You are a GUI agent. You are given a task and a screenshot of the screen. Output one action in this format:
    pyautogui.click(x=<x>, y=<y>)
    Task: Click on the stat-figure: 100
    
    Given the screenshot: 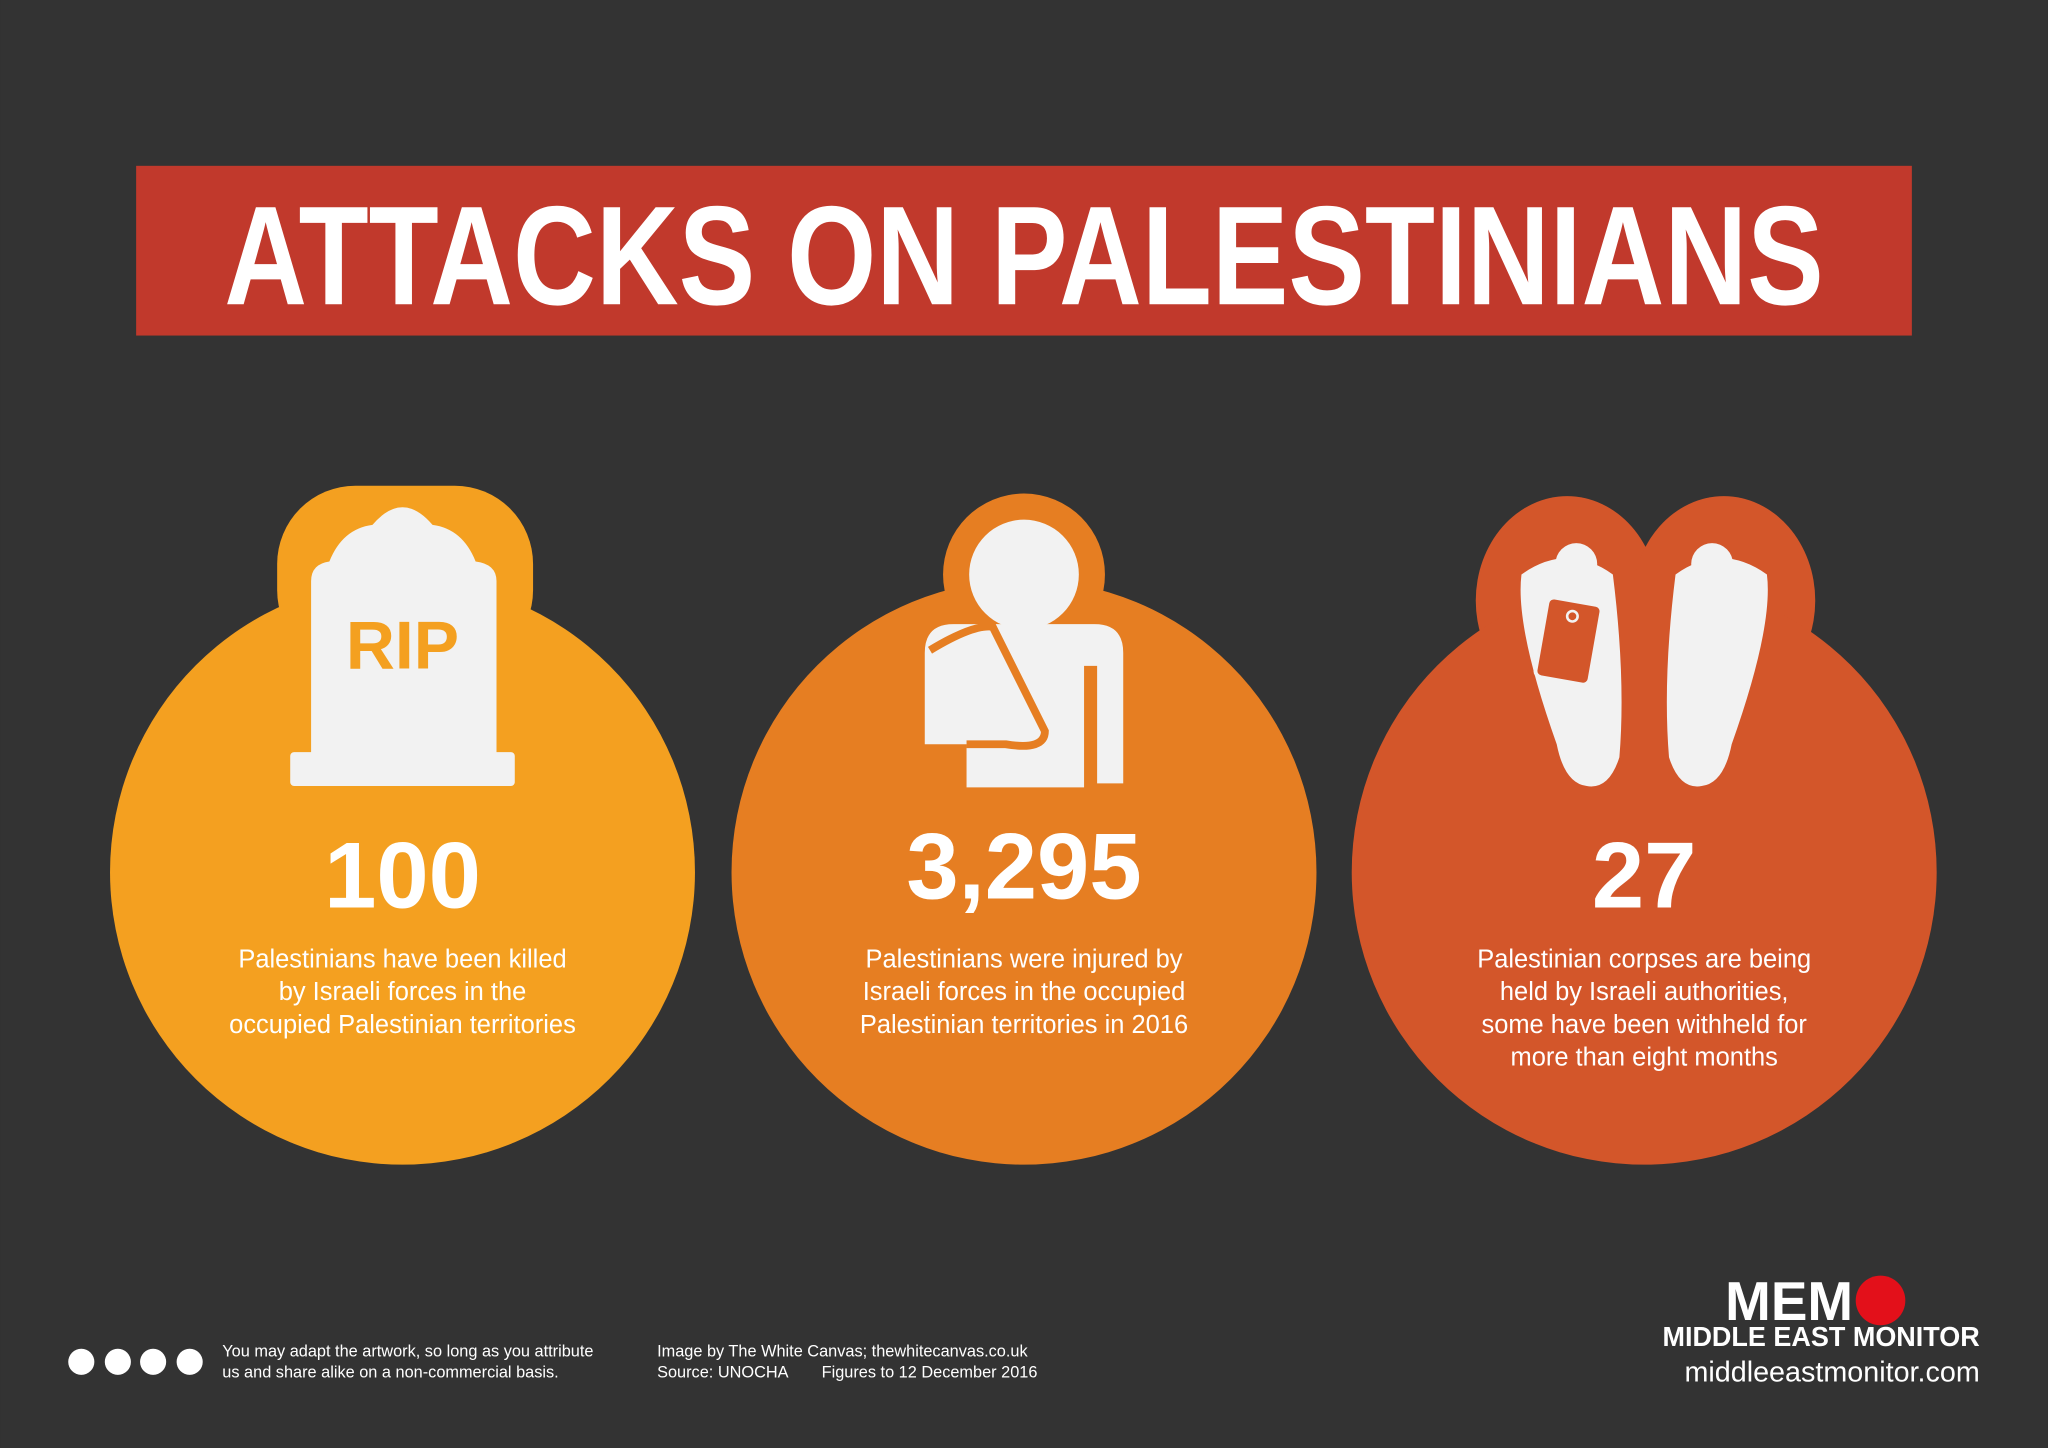 What is the action you would take?
    pyautogui.click(x=402, y=874)
    